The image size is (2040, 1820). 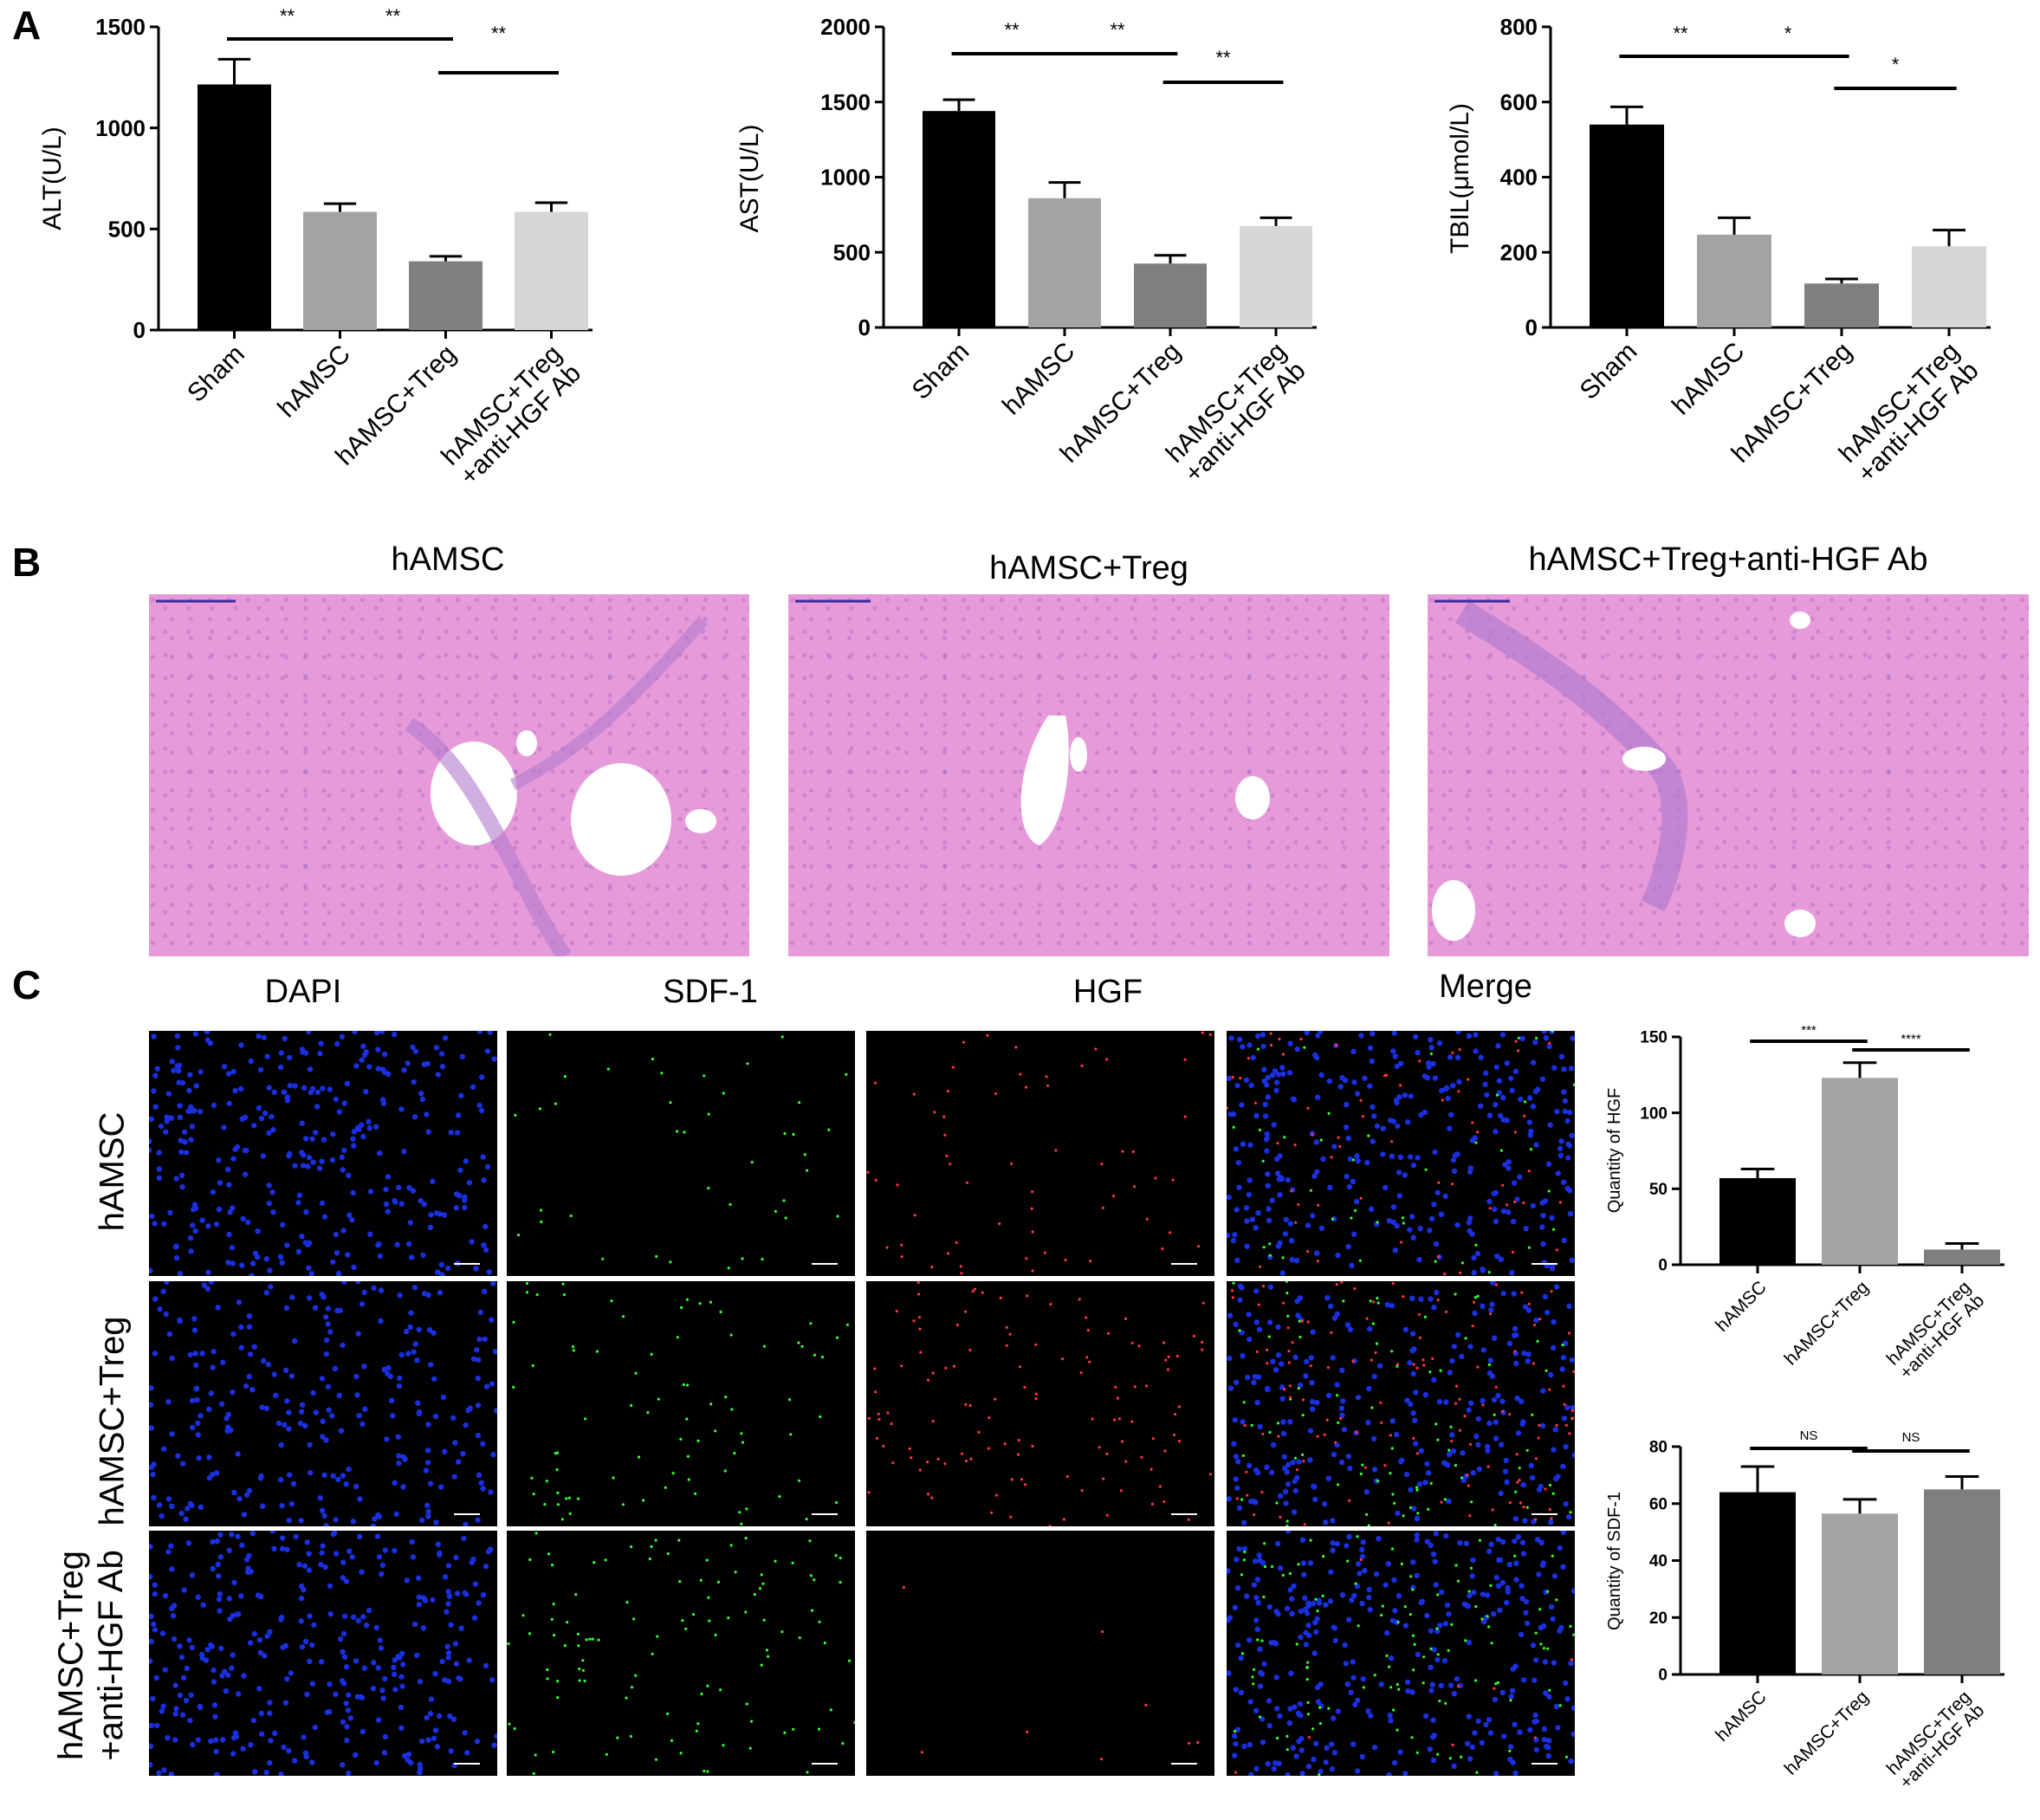 I want to click on if-col-sdf1: SDF-1, so click(x=710, y=992).